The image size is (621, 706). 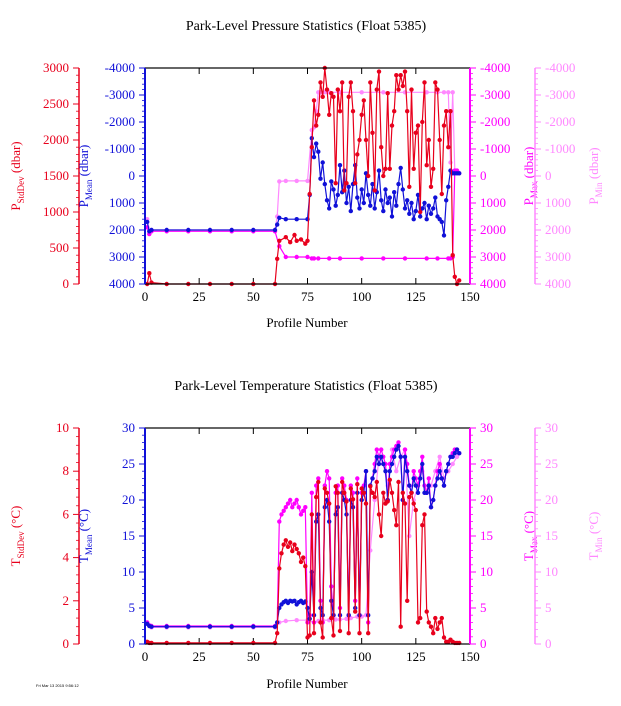 What do you see at coordinates (199, 296) in the screenshot?
I see `x-tick-label: 25` at bounding box center [199, 296].